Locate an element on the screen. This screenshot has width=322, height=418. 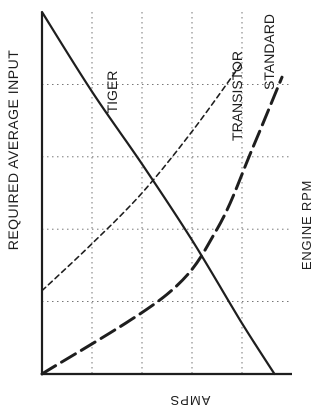
series-label-standard: STANDARD is located at coordinates (269, 52).